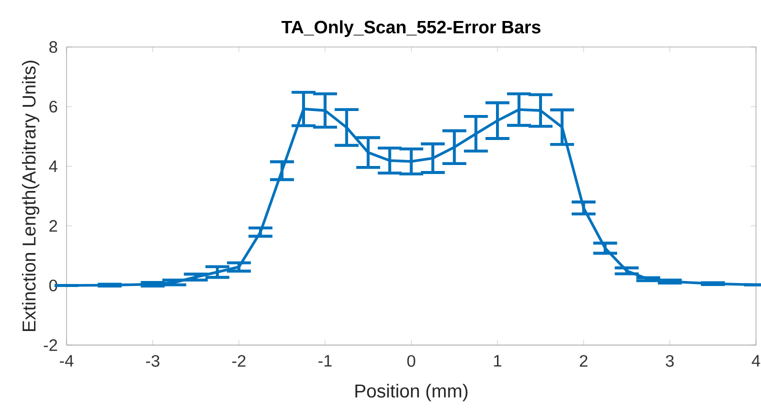 The image size is (761, 417). What do you see at coordinates (31, 195) in the screenshot?
I see `y-axis-title: Extinction Length(Arbitrary Units)` at bounding box center [31, 195].